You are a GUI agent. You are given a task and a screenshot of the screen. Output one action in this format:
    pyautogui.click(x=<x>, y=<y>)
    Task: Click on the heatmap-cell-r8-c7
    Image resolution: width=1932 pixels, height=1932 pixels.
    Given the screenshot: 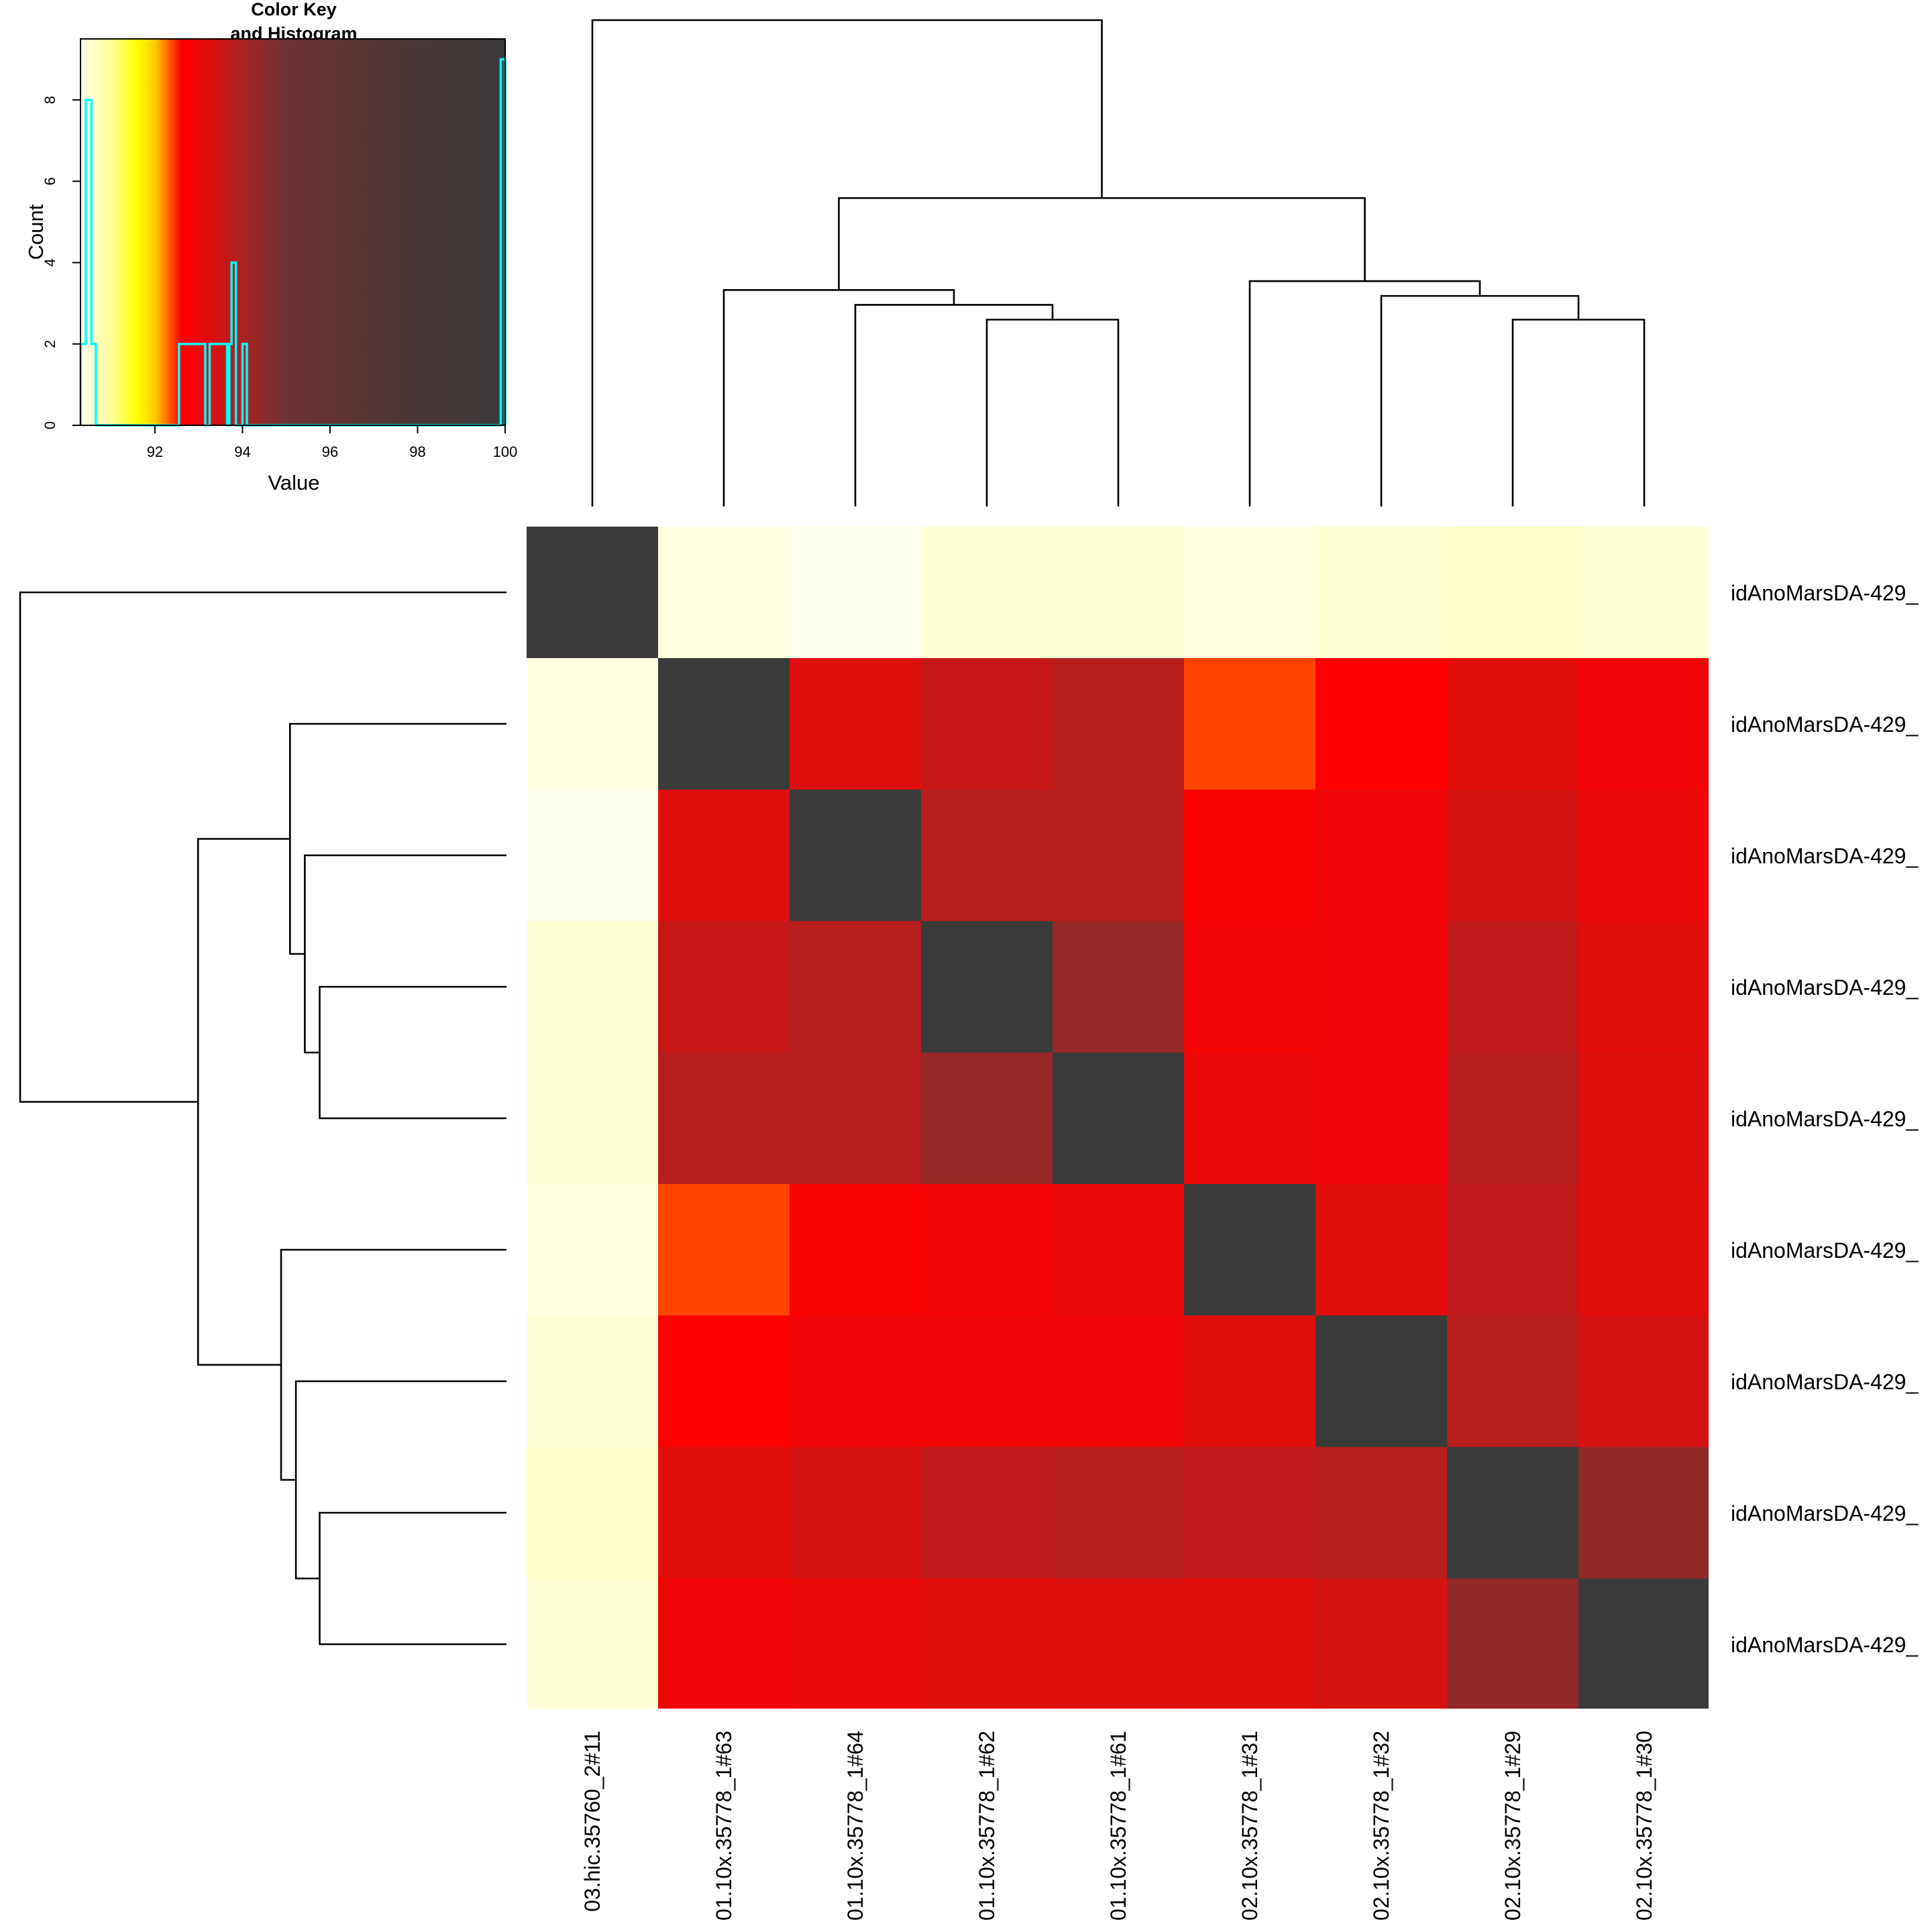 What is the action you would take?
    pyautogui.click(x=1513, y=1643)
    